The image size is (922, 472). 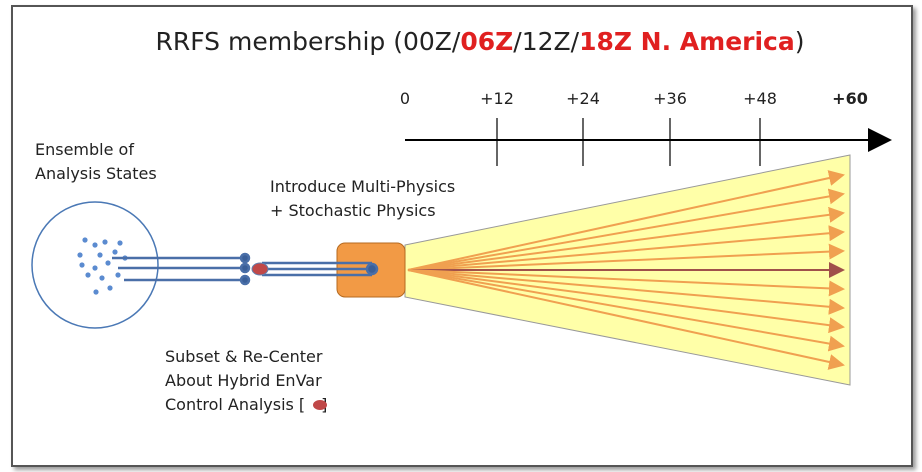 What do you see at coordinates (486, 41) in the screenshot?
I see `title-part: 06Z` at bounding box center [486, 41].